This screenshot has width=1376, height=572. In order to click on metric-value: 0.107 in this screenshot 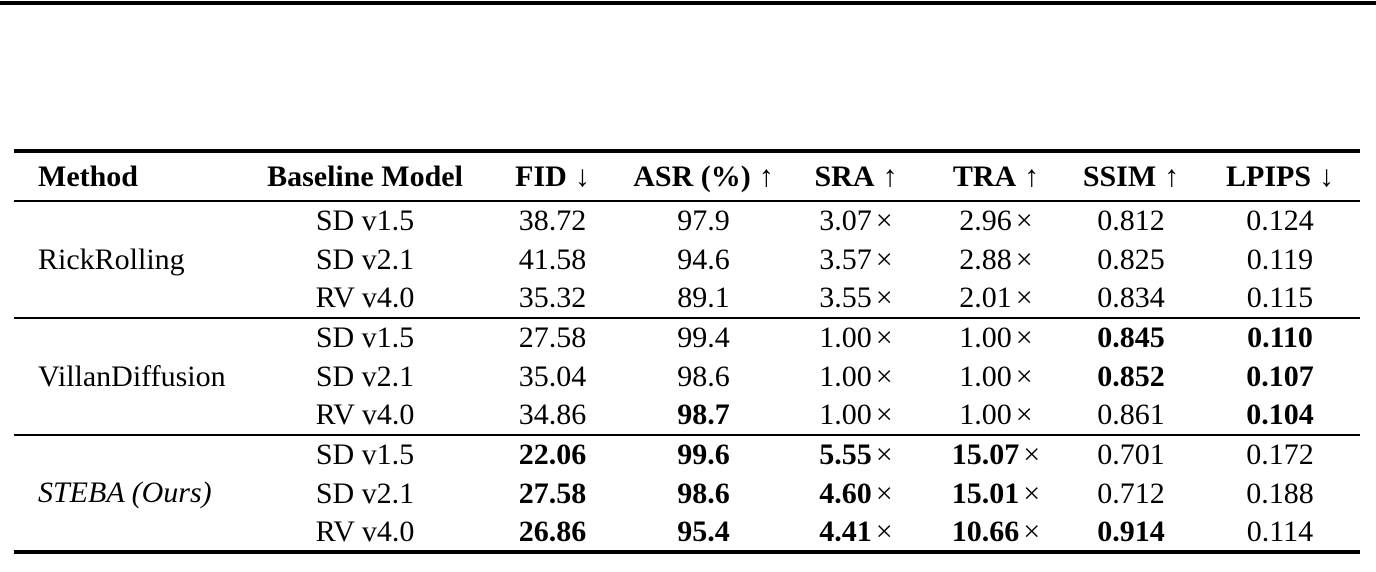, I will do `click(1280, 376)`.